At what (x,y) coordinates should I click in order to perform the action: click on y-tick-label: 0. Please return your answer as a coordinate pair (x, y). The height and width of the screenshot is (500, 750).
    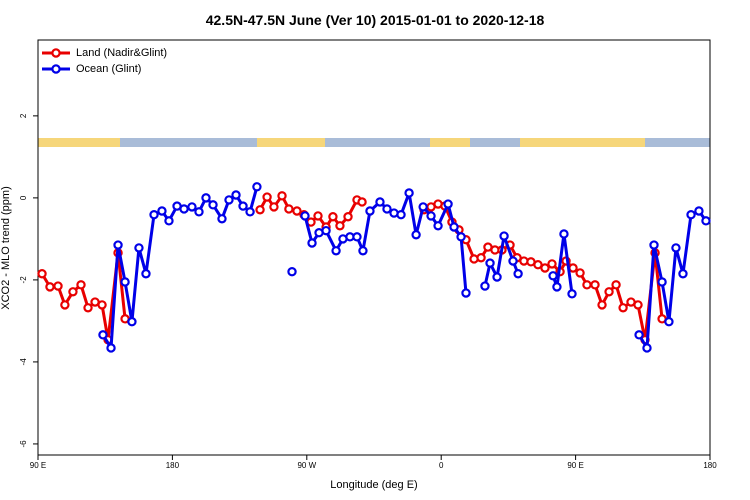
    Looking at the image, I should click on (23, 197).